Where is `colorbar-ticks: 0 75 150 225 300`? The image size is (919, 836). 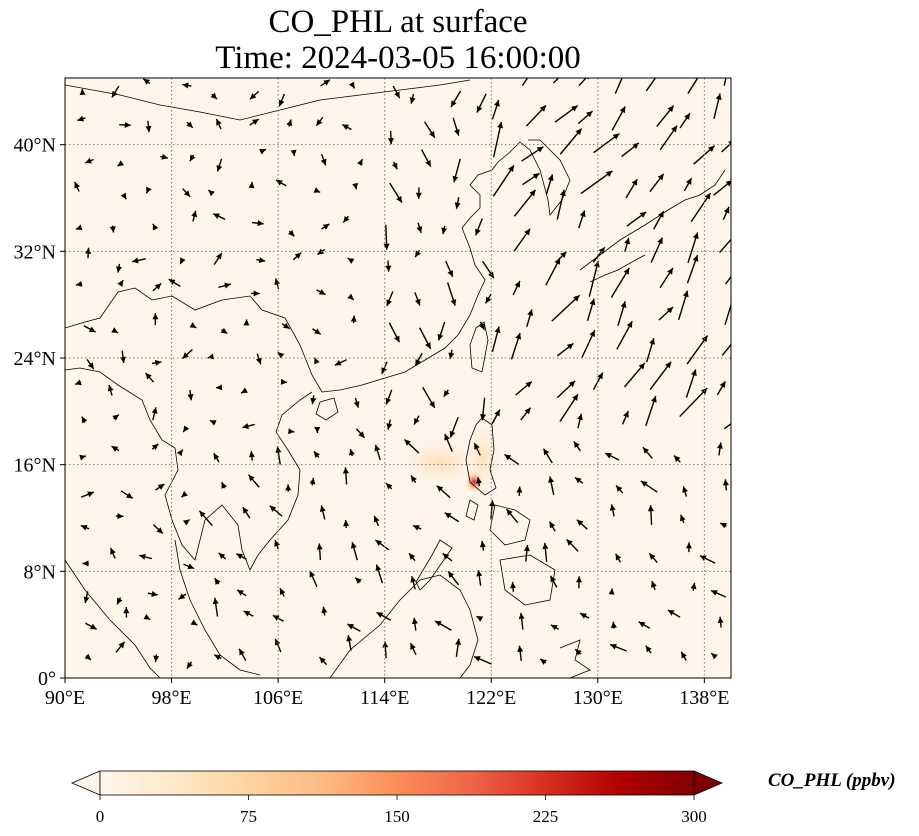
colorbar-ticks: 0 75 150 225 300 is located at coordinates (401, 810).